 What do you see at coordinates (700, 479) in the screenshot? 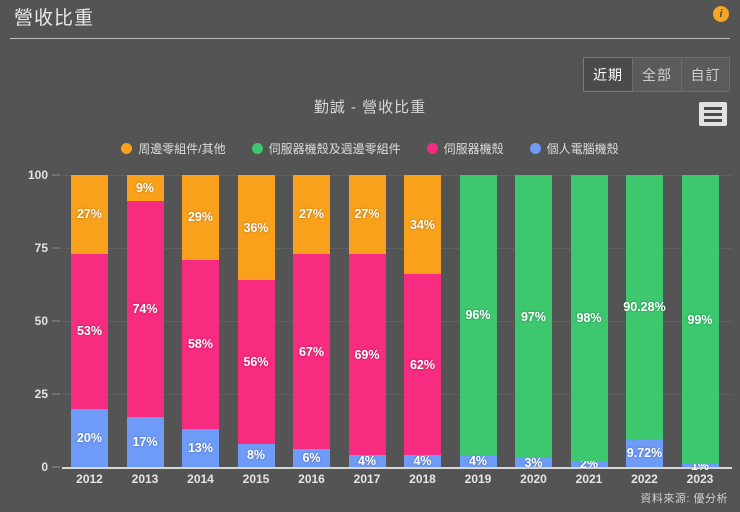
I see `x-axis-label: 2023` at bounding box center [700, 479].